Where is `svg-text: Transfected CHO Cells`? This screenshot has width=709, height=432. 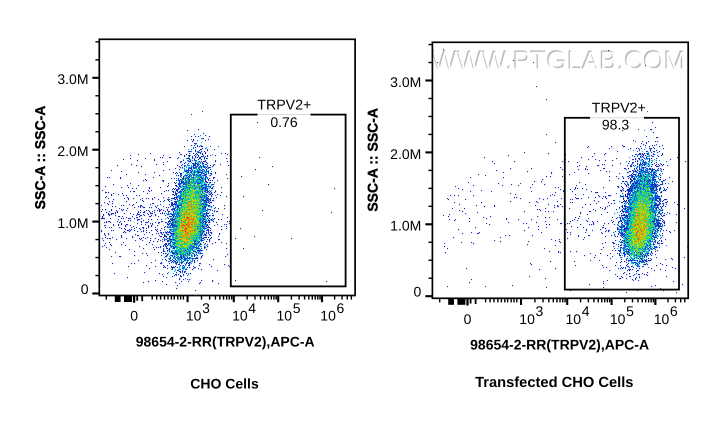
svg-text: Transfected CHO Cells is located at coordinates (554, 383).